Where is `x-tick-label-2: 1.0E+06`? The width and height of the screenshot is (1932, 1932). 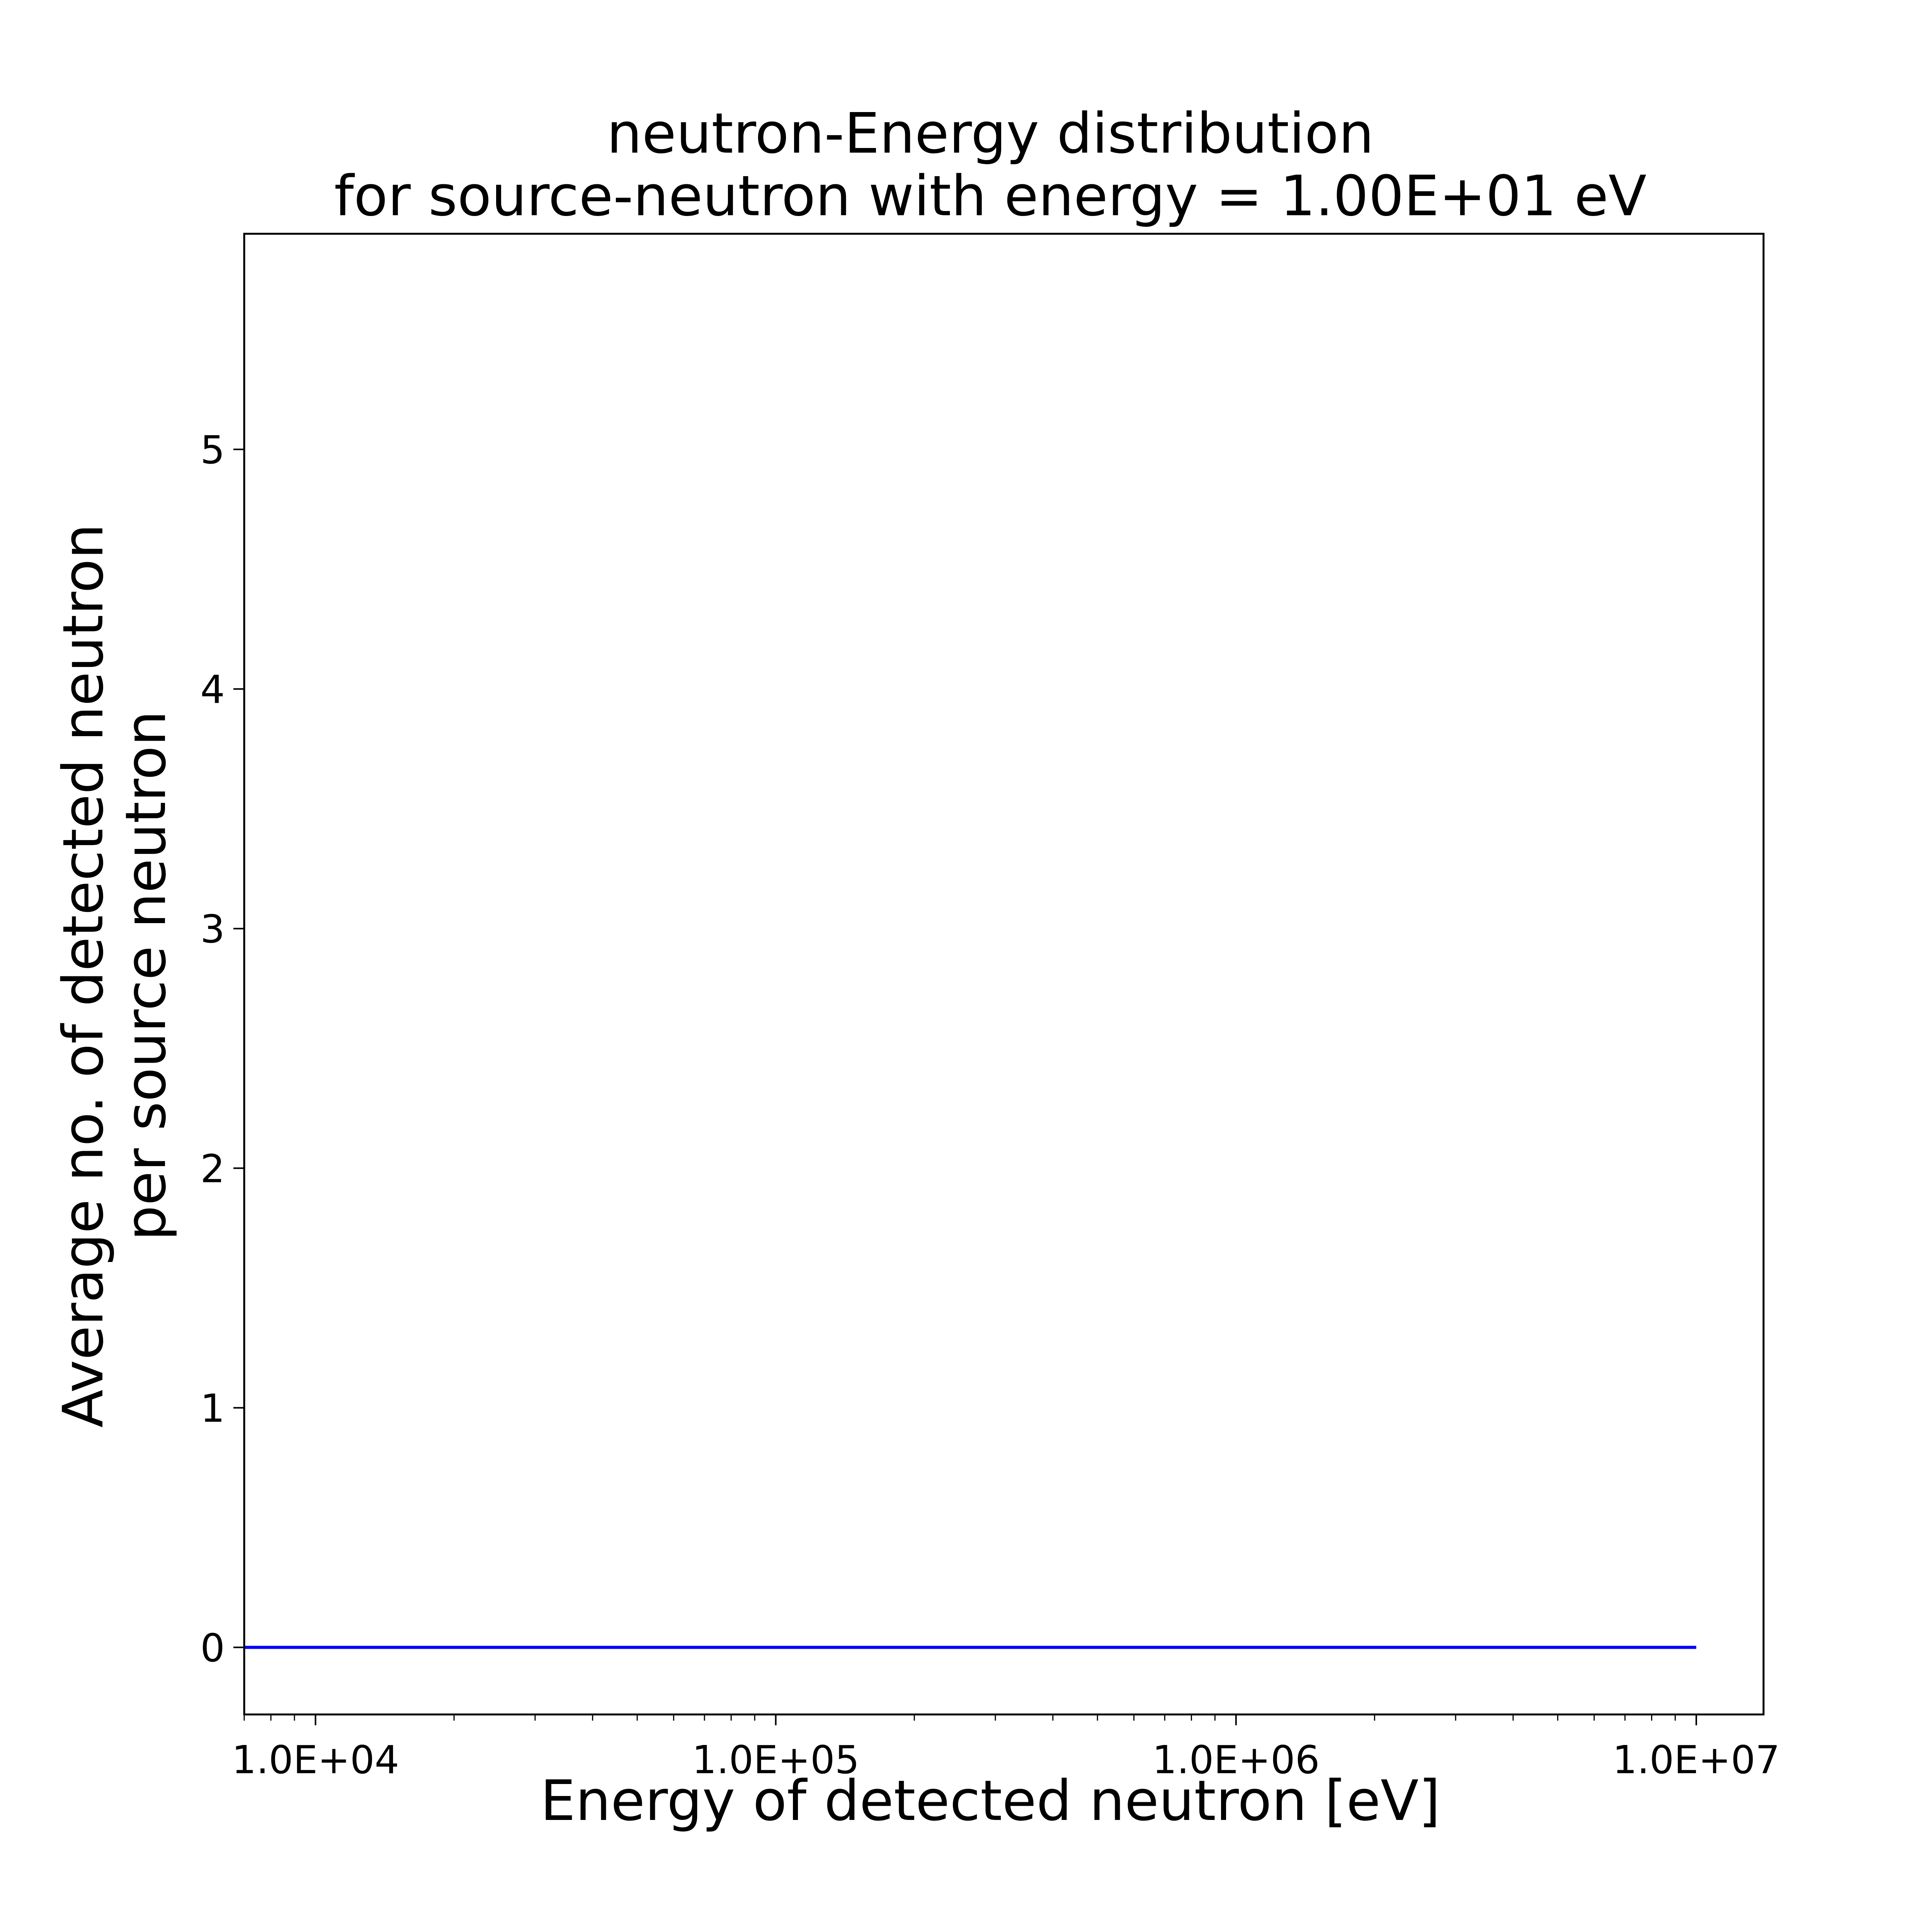
x-tick-label-2: 1.0E+06 is located at coordinates (1236, 1759).